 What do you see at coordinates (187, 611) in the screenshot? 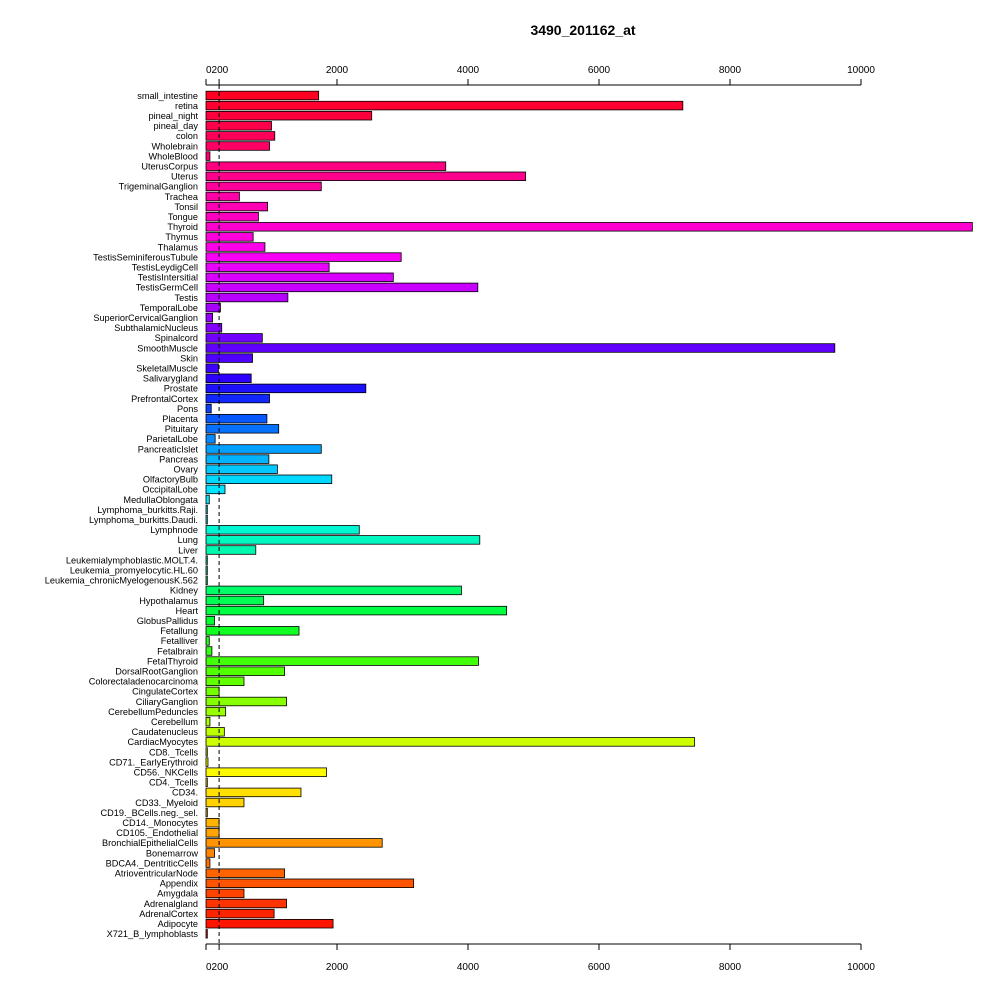
I see `category-label: Heart` at bounding box center [187, 611].